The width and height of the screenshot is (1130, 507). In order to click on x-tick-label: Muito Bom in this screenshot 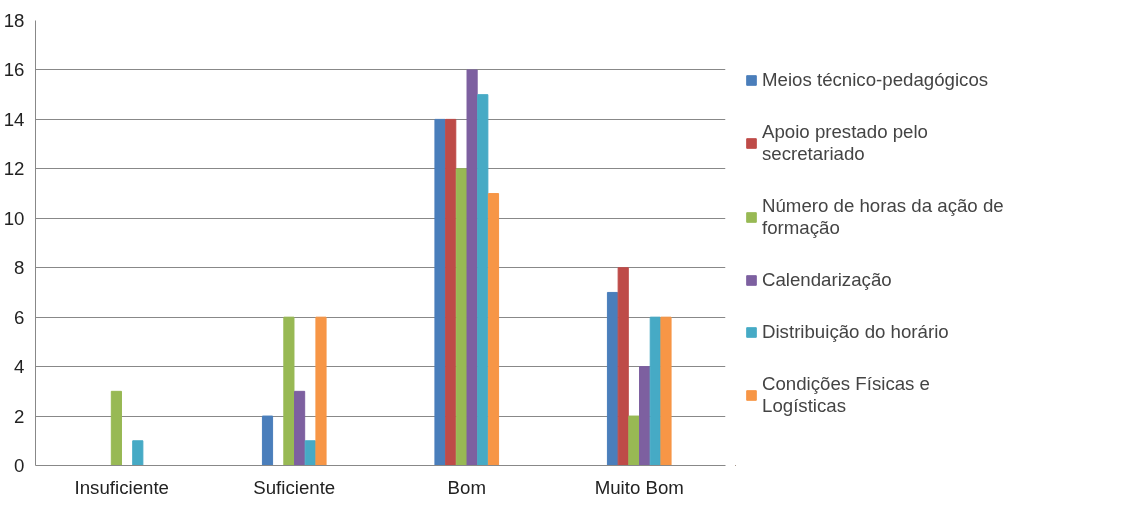, I will do `click(639, 487)`.